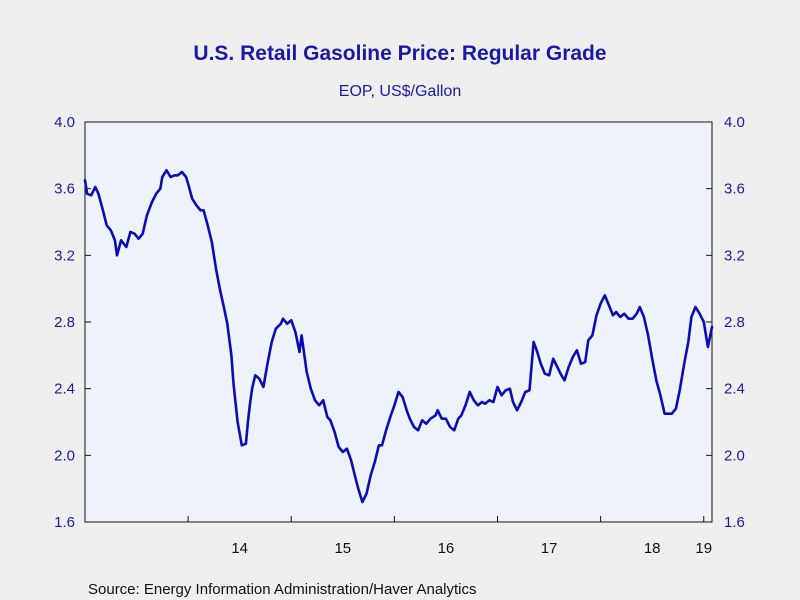 The height and width of the screenshot is (600, 800). What do you see at coordinates (64, 455) in the screenshot?
I see `y-tick-label-left: 2.0` at bounding box center [64, 455].